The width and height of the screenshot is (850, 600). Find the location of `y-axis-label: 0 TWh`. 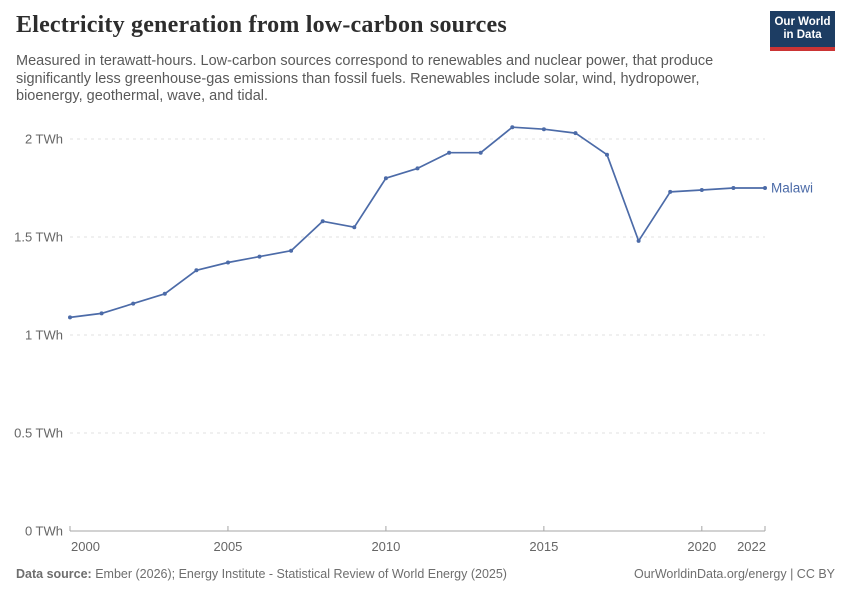

y-axis-label: 0 TWh is located at coordinates (44, 531).